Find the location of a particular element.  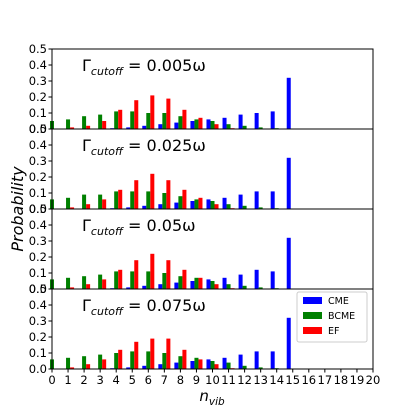

y-tick-label: 0.4 is located at coordinates (38, 65).